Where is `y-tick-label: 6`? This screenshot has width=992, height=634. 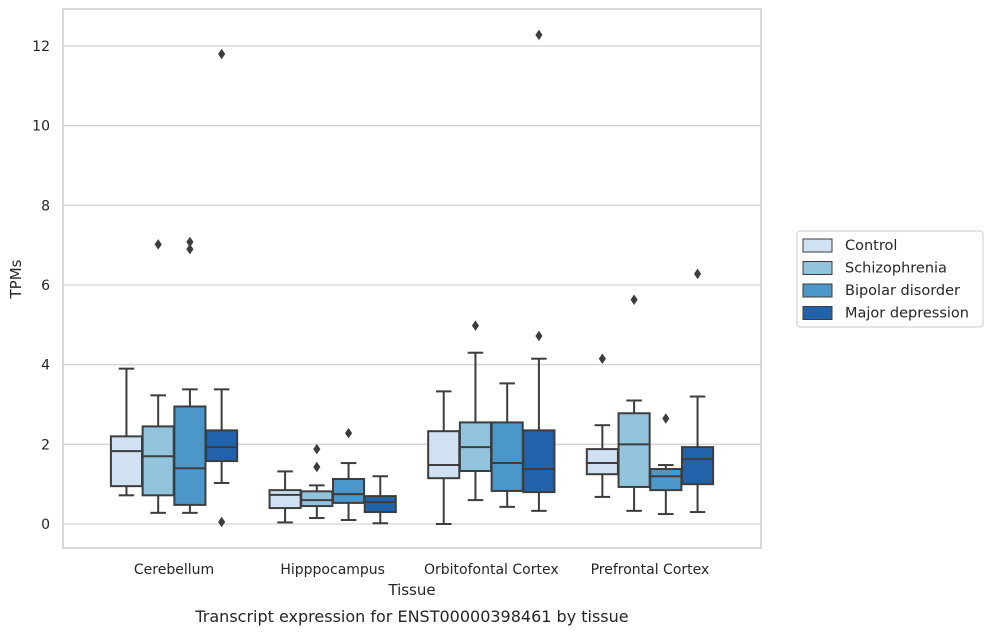
y-tick-label: 6 is located at coordinates (45, 286).